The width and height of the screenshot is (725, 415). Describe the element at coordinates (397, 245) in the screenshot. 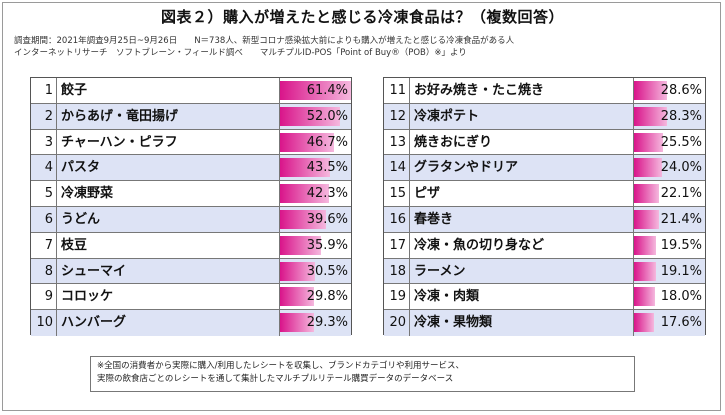

I see `rank-number: 17` at that location.